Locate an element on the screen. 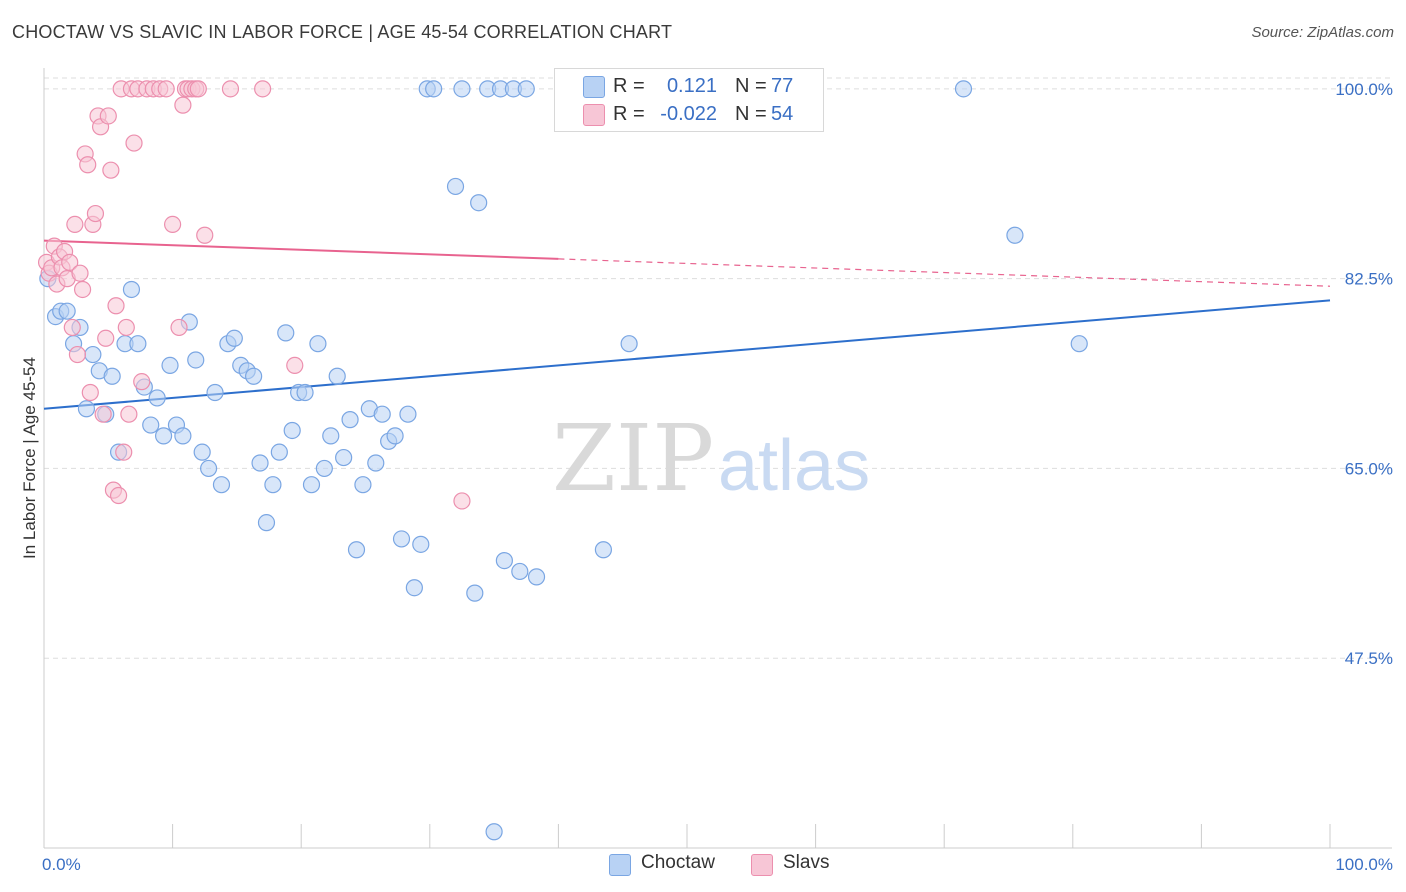 The height and width of the screenshot is (892, 1406). y-tick-label: 100.0% is located at coordinates (1364, 89).